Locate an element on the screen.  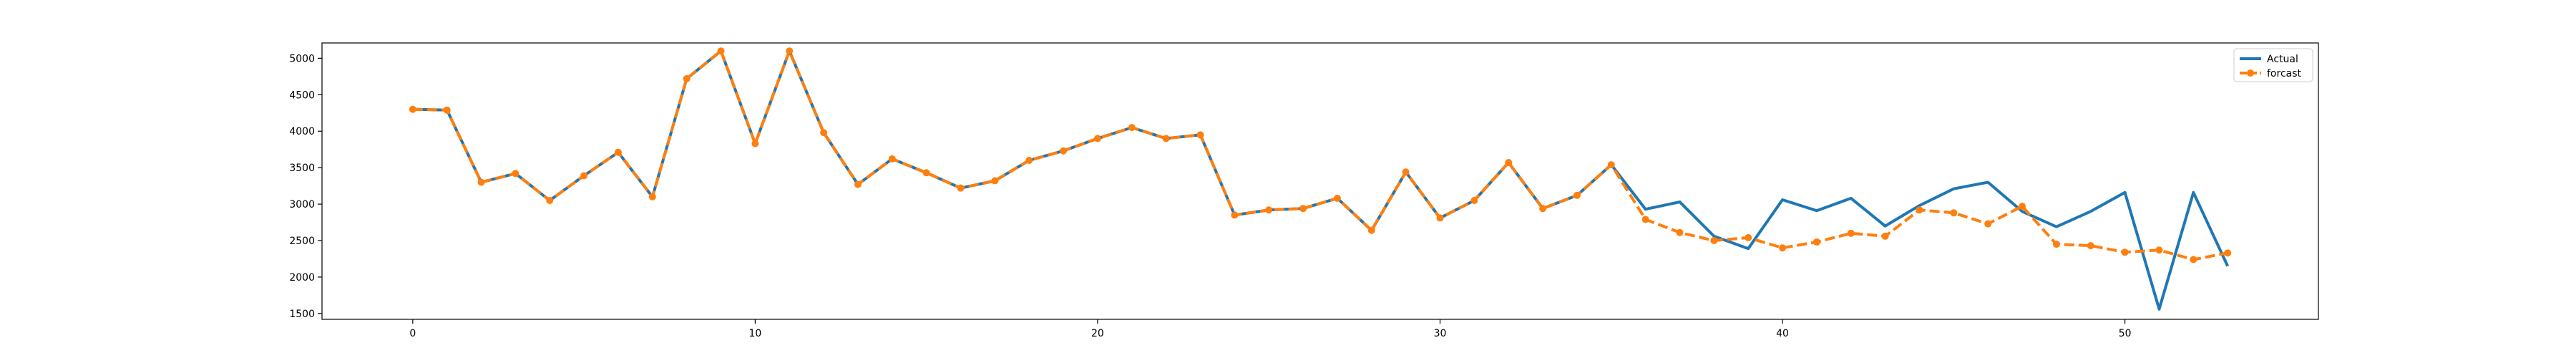
legend-label-actual: Actual is located at coordinates (2282, 59).